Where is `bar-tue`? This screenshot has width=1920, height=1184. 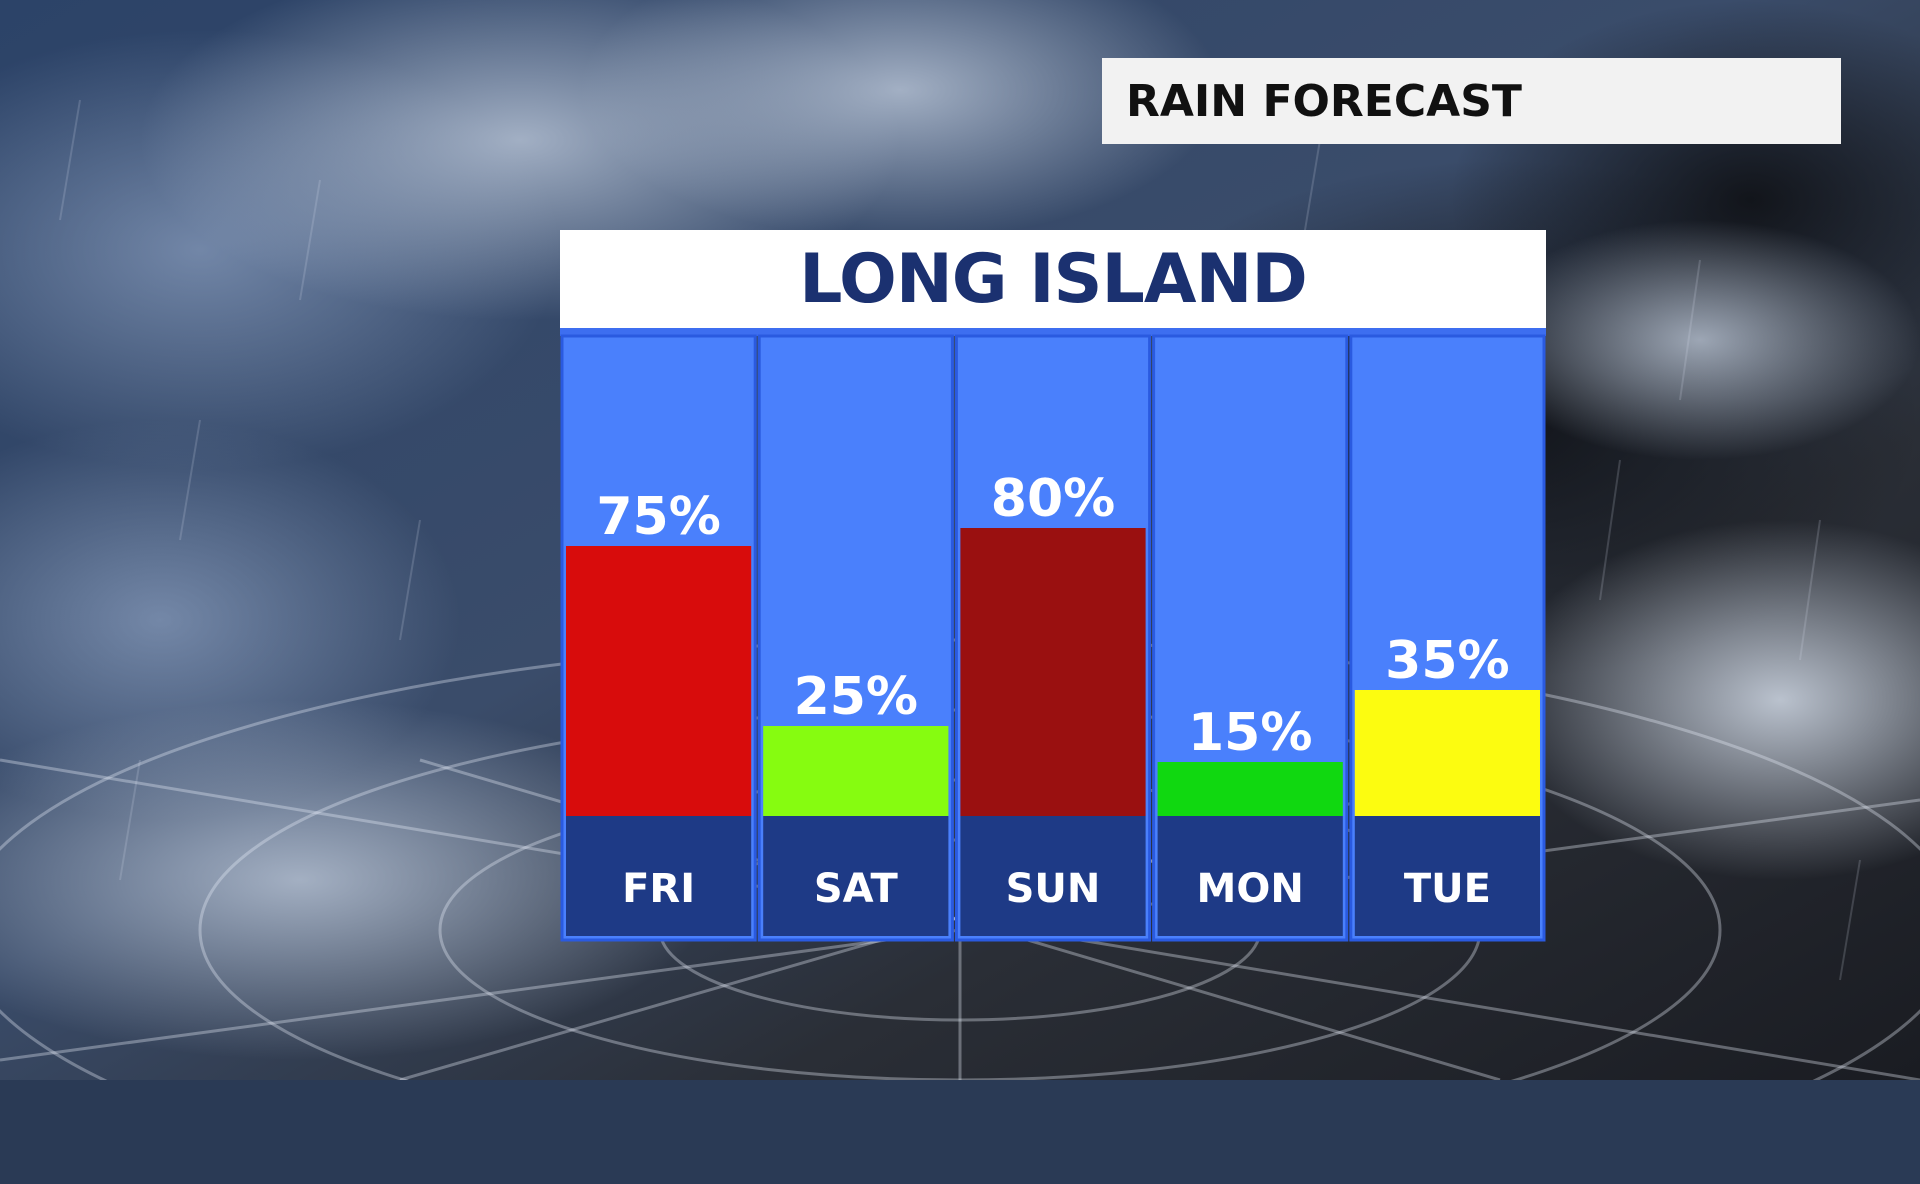
bar-tue is located at coordinates (1447, 753).